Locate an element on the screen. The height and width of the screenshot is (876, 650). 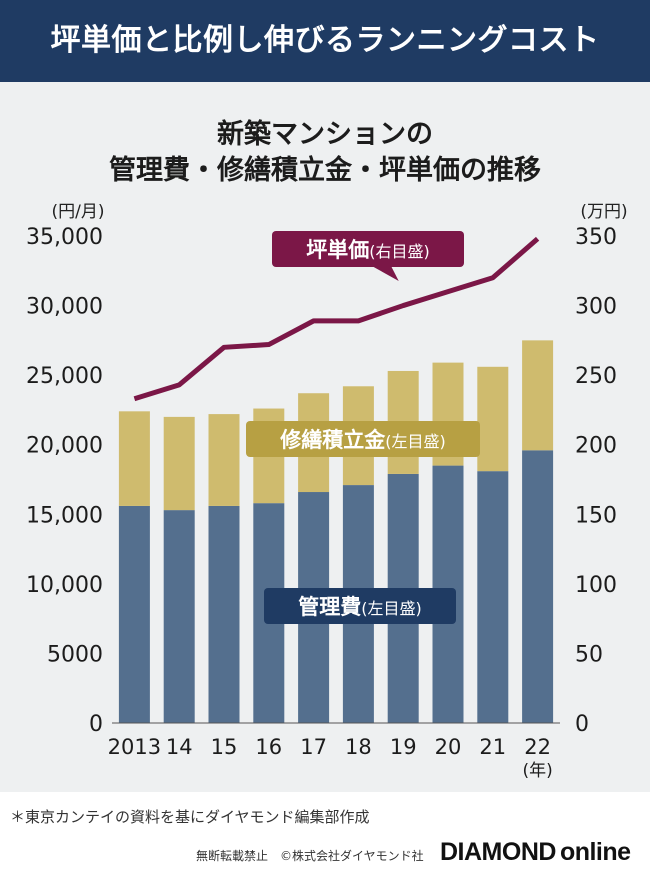
right-tick-label: 250 is located at coordinates (596, 376).